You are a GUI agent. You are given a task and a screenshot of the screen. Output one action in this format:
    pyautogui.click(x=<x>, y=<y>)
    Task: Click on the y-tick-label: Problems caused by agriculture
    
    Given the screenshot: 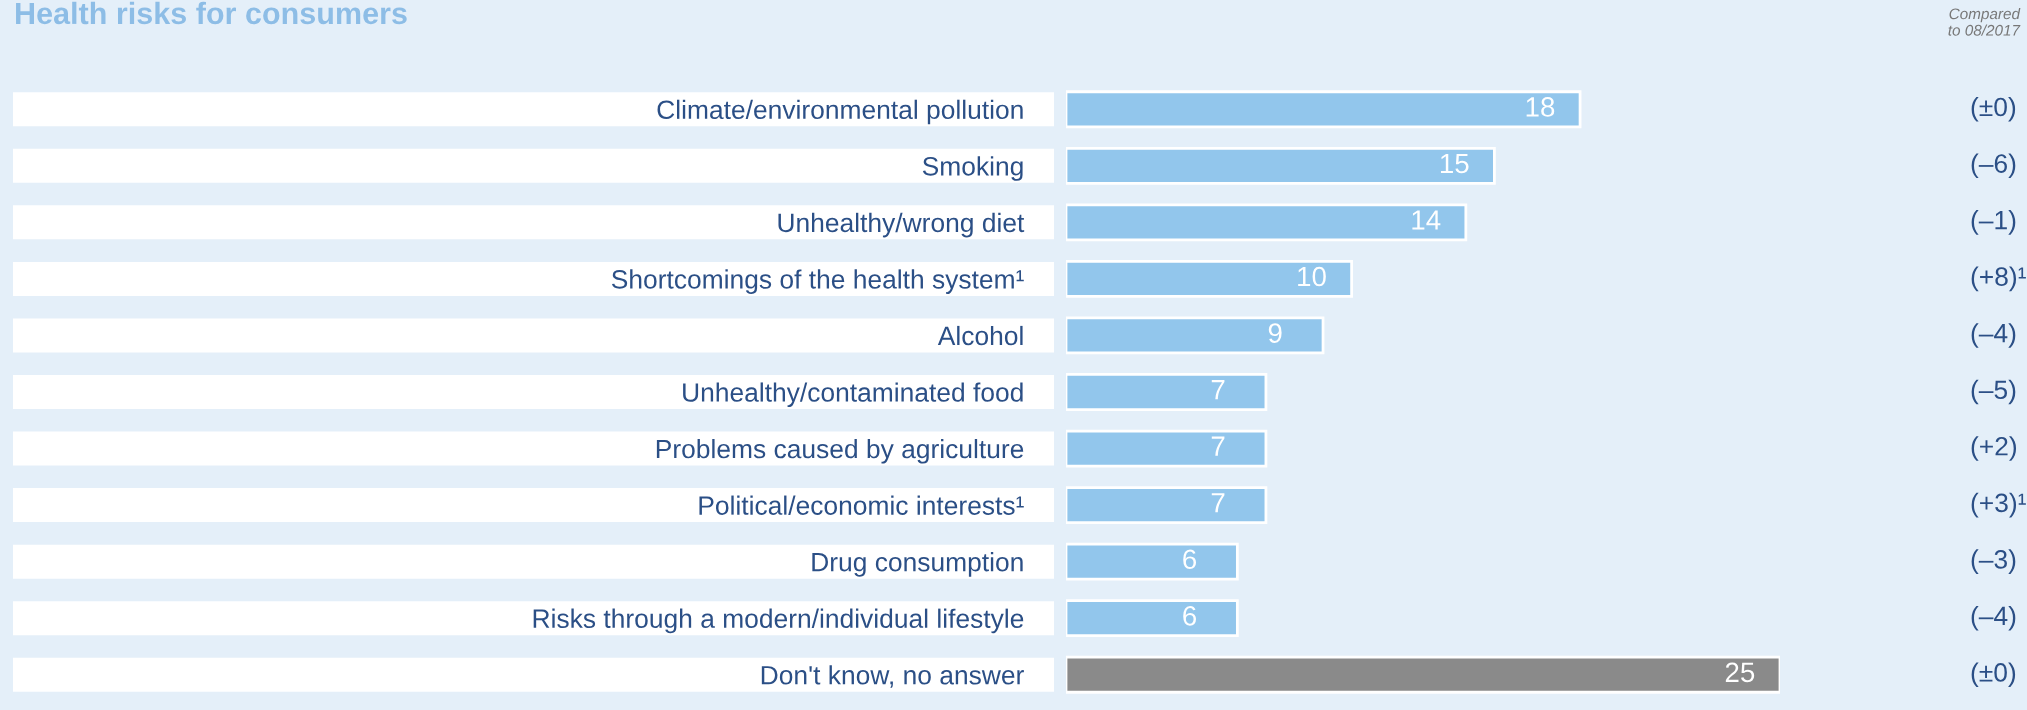 What is the action you would take?
    pyautogui.click(x=840, y=451)
    